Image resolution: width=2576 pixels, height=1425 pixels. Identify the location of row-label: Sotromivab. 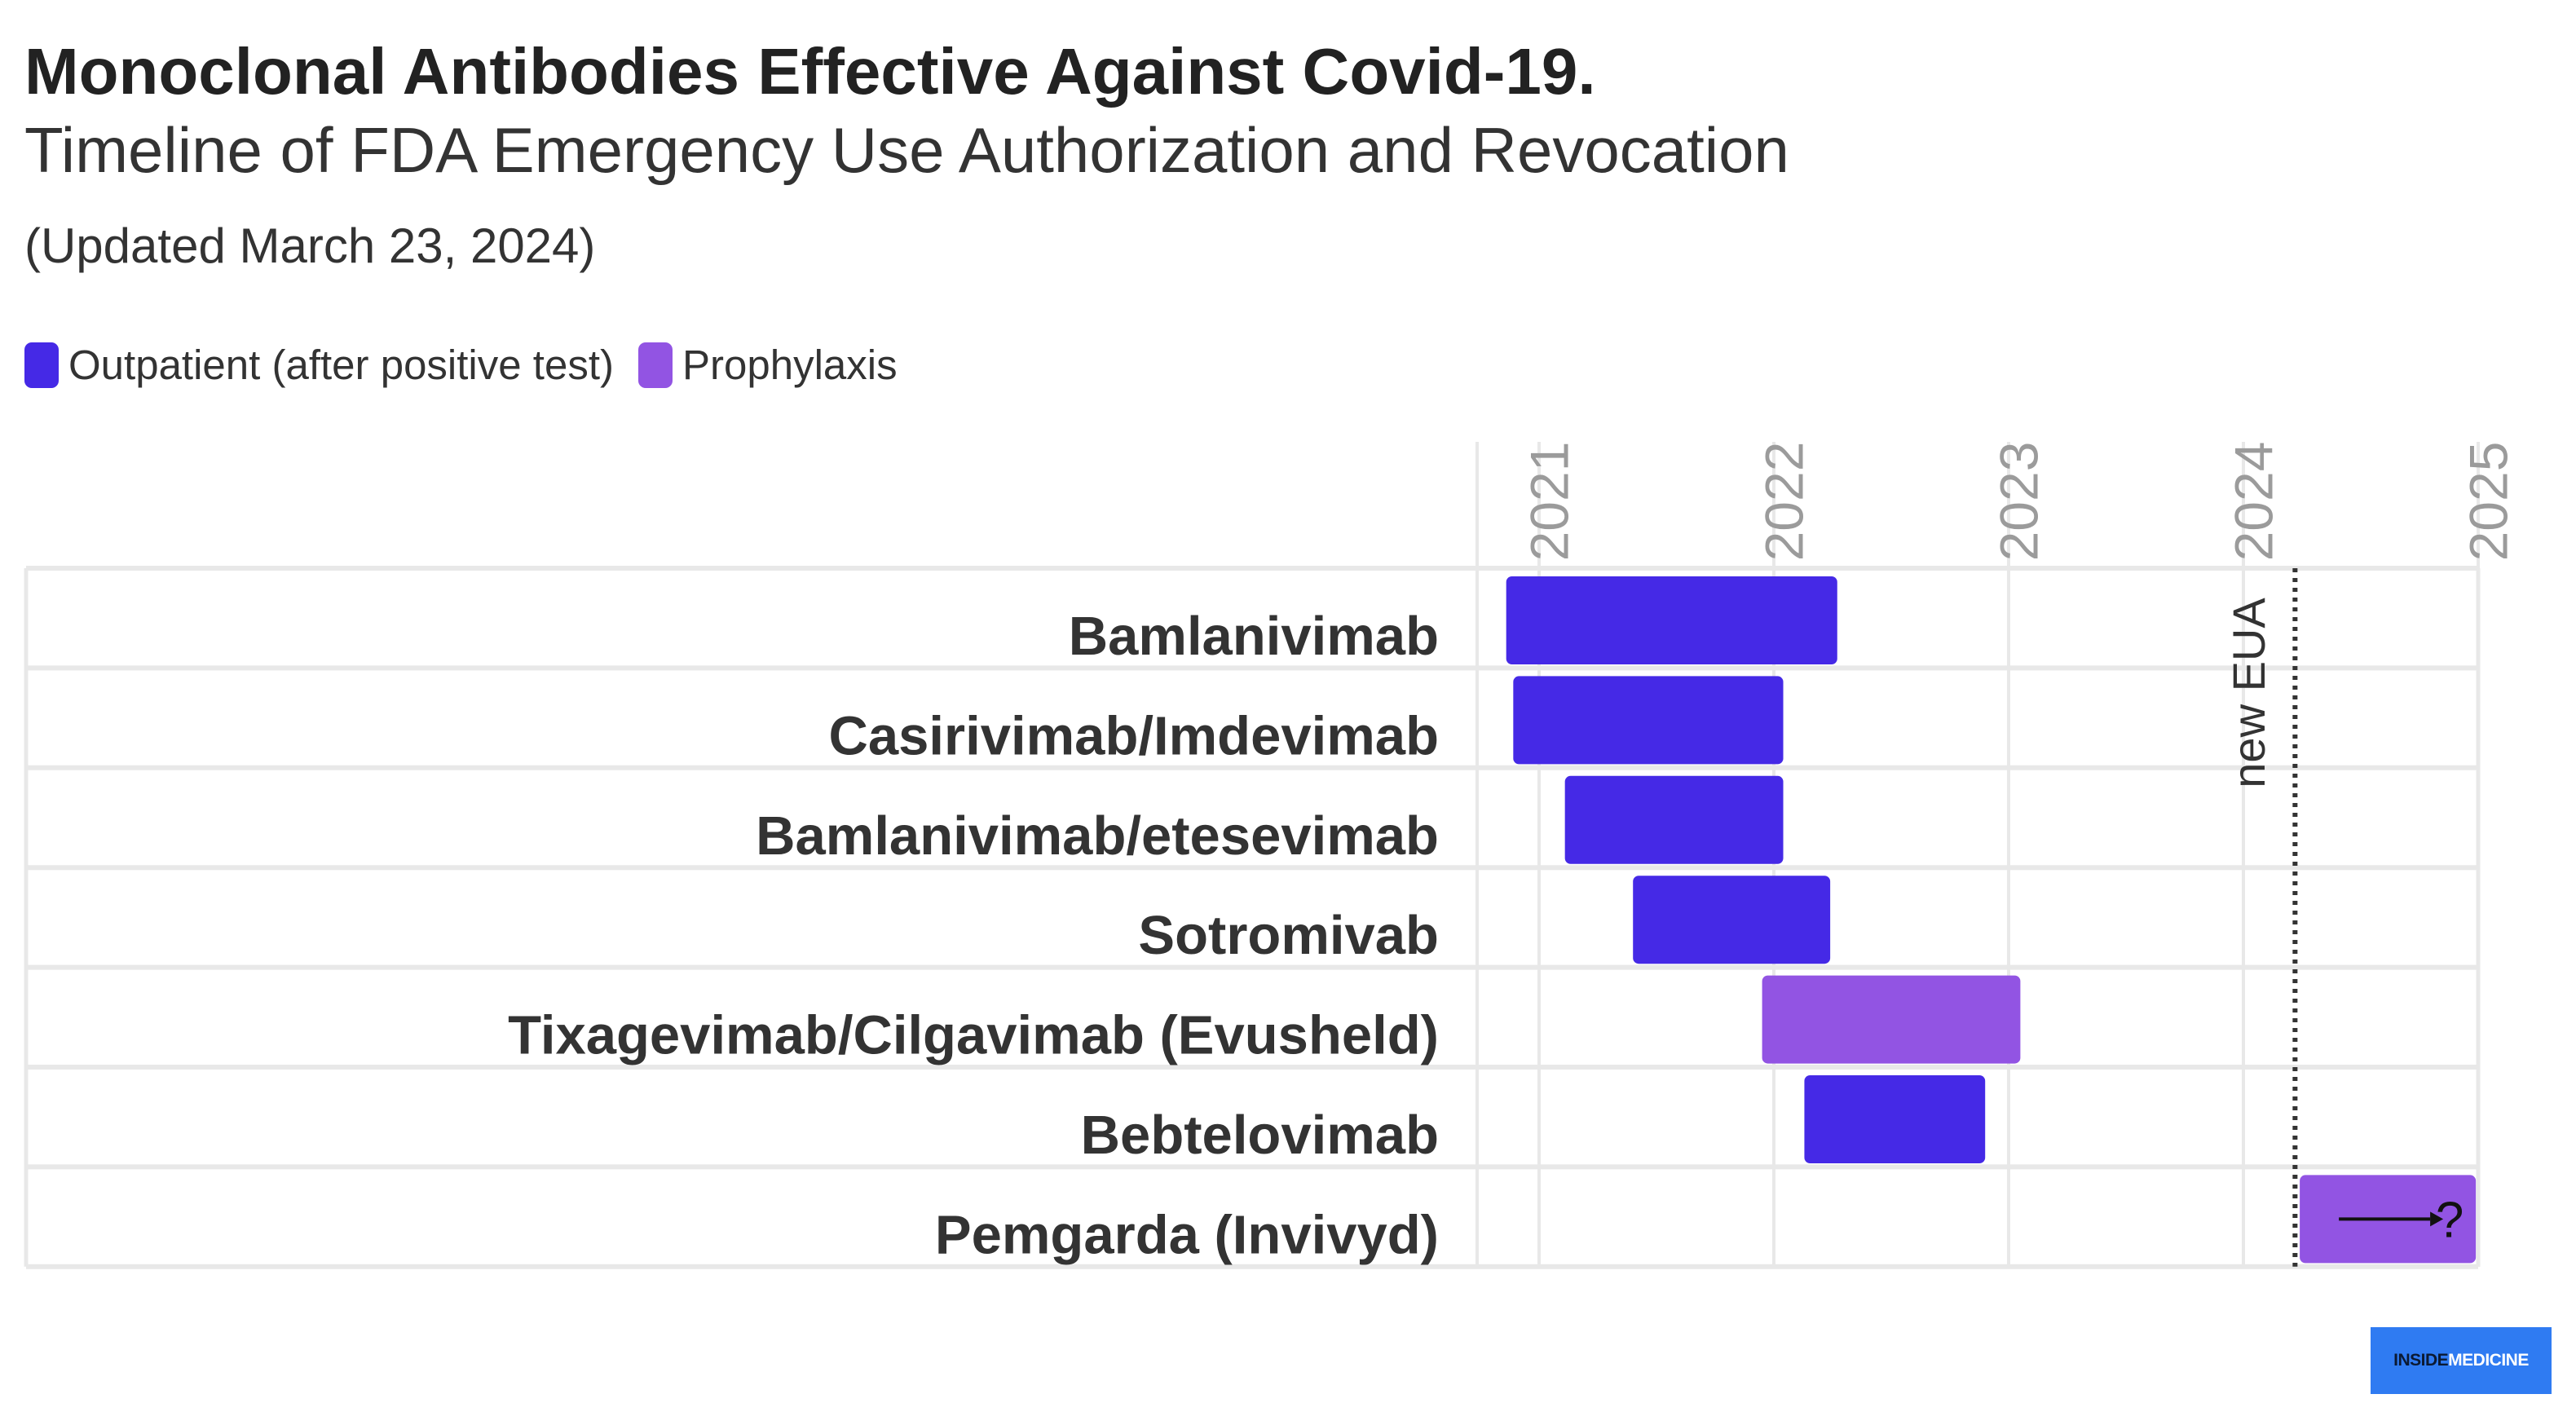
(1288, 935).